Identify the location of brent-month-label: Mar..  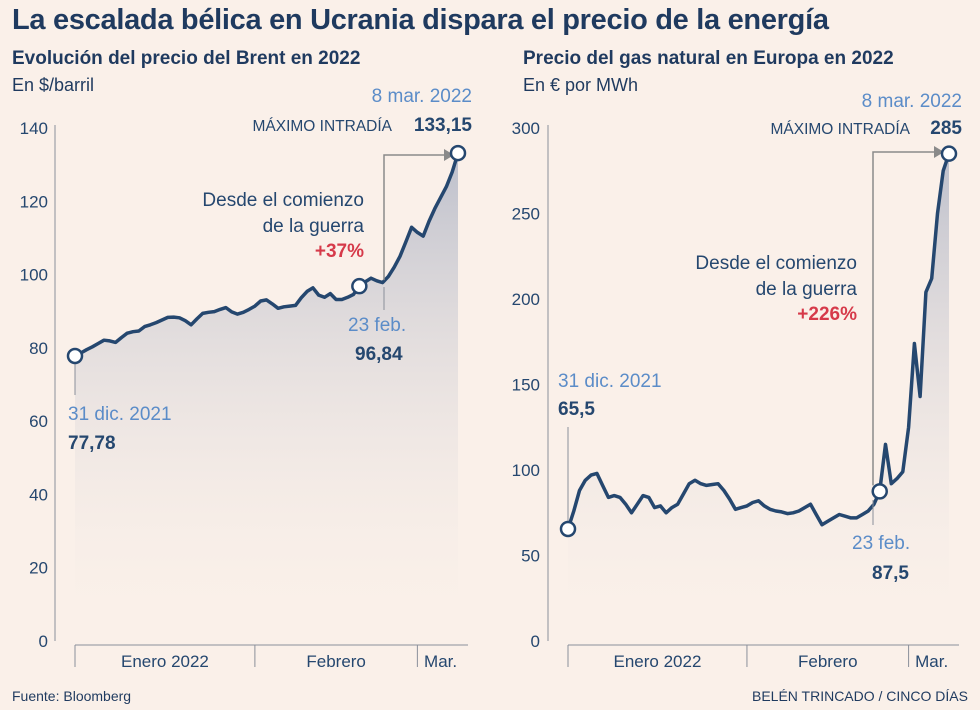
(440, 661).